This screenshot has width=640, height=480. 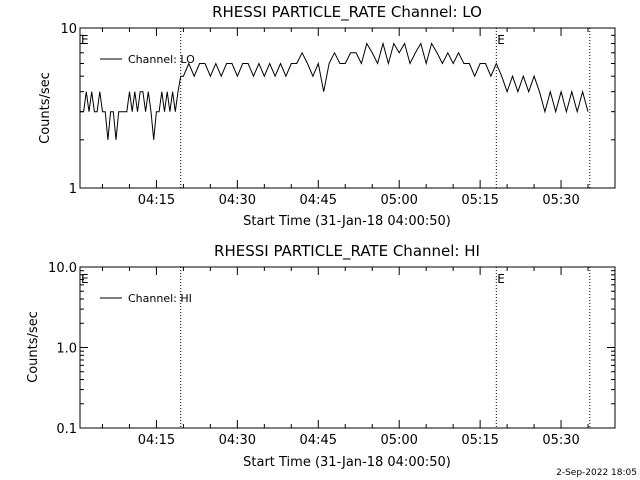 What do you see at coordinates (347, 251) in the screenshot?
I see `chart-title: RHESSI PARTICLE_RATE Channel: HI` at bounding box center [347, 251].